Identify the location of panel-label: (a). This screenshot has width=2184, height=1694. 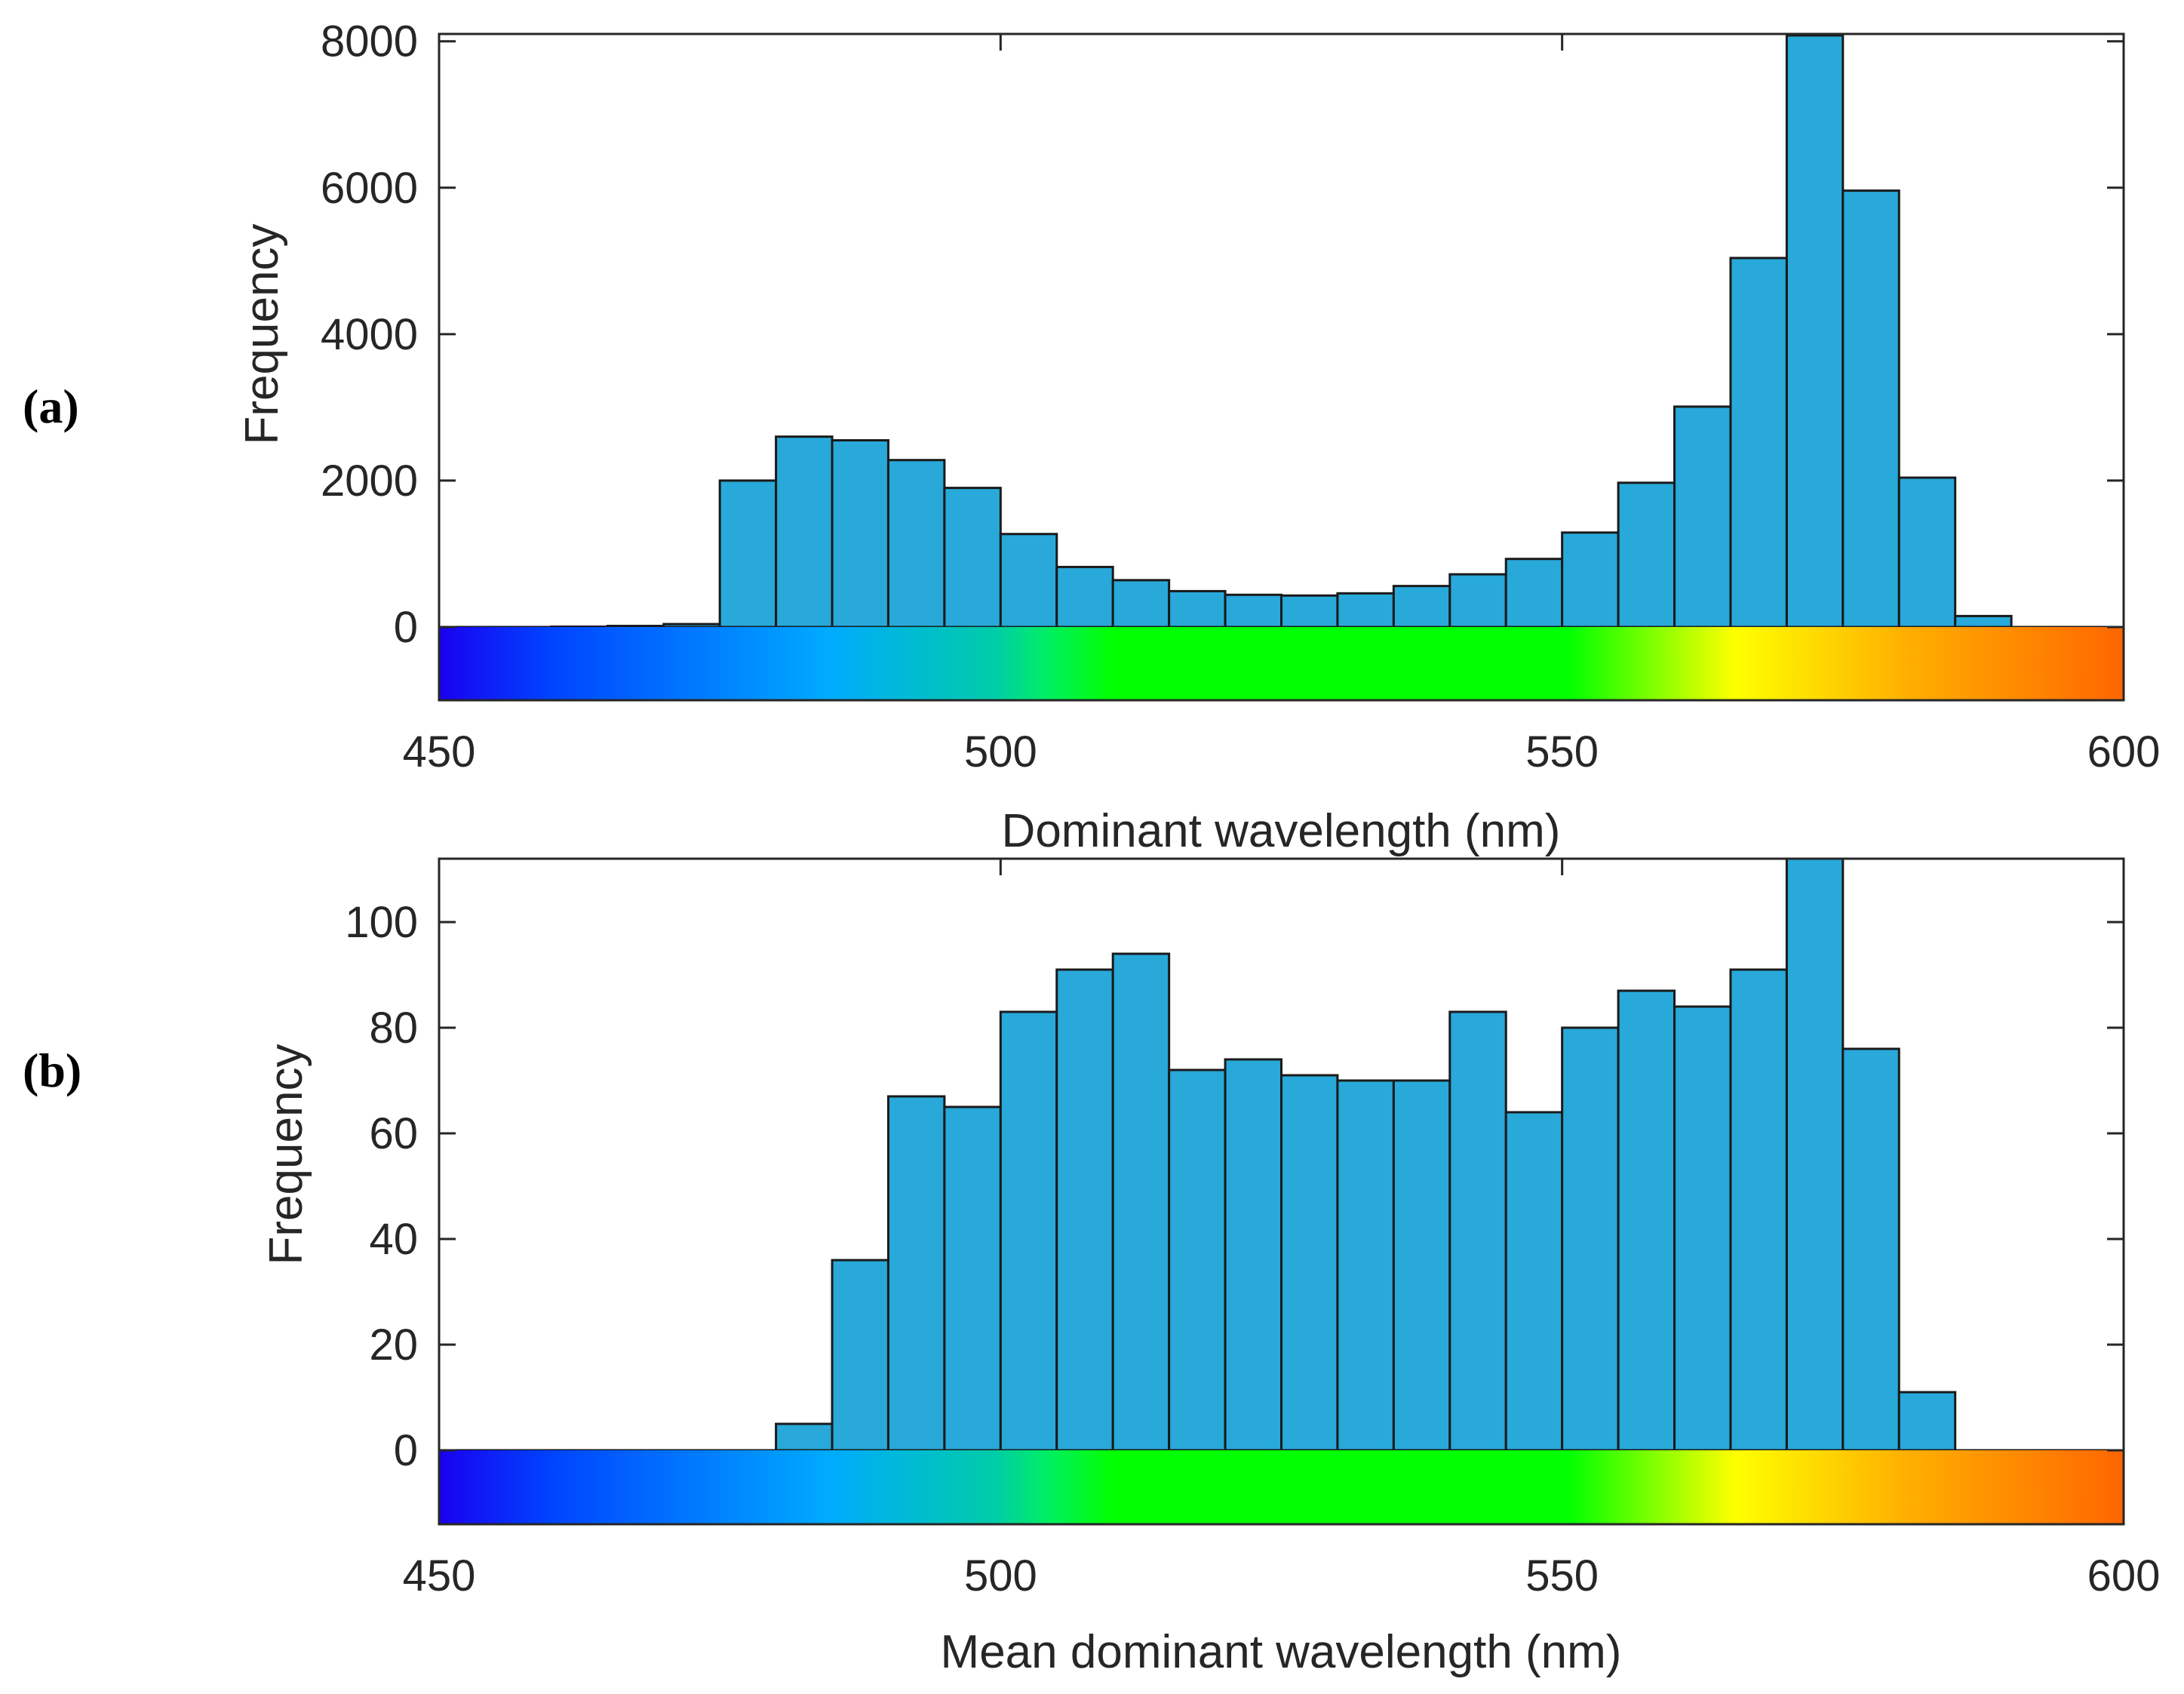
(51, 407).